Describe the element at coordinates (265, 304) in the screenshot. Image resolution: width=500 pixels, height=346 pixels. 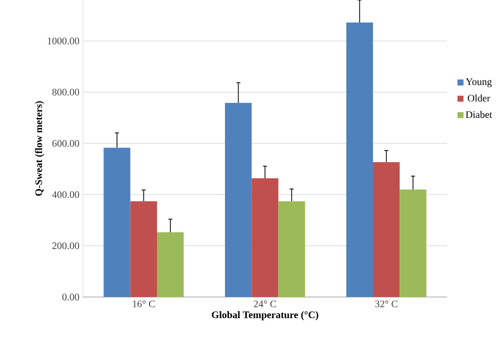
I see `x-tick-label: 24° C` at that location.